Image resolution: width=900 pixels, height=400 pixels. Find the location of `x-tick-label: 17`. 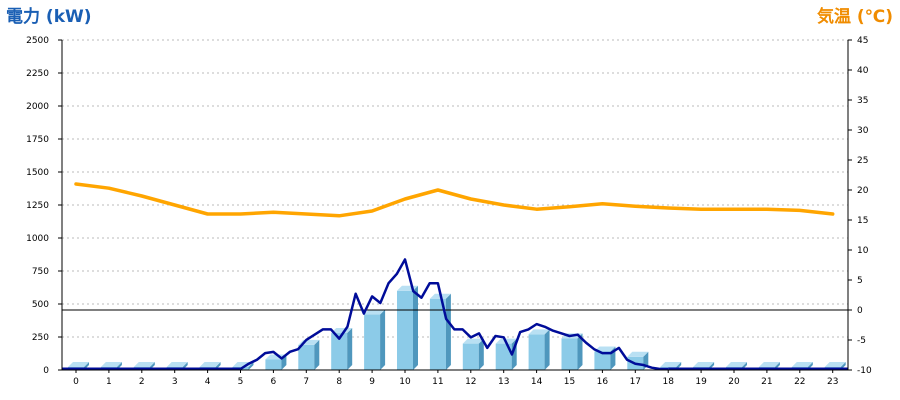

x-tick-label: 17 is located at coordinates (635, 382).